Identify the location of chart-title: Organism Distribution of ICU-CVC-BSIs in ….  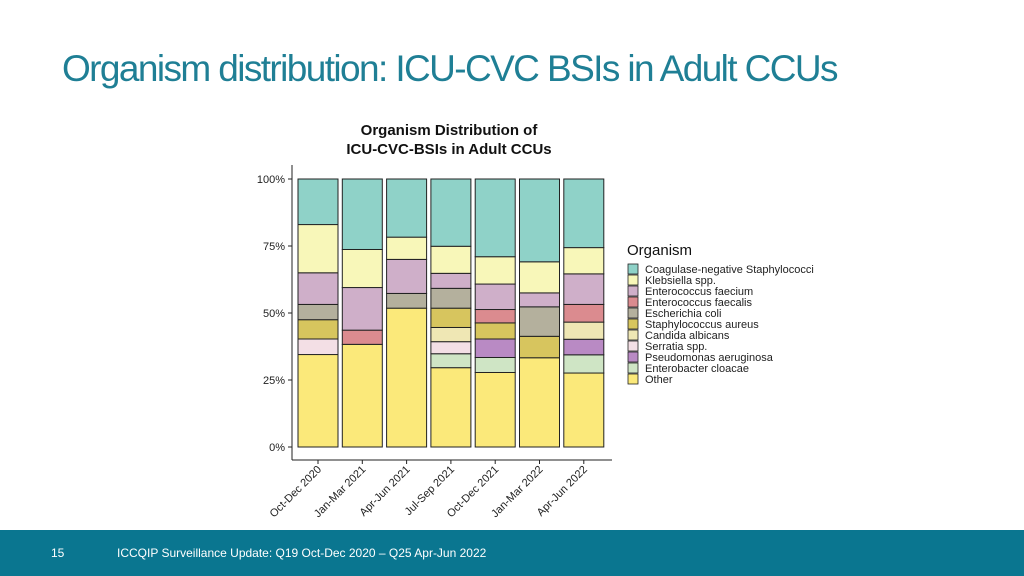
(448, 140).